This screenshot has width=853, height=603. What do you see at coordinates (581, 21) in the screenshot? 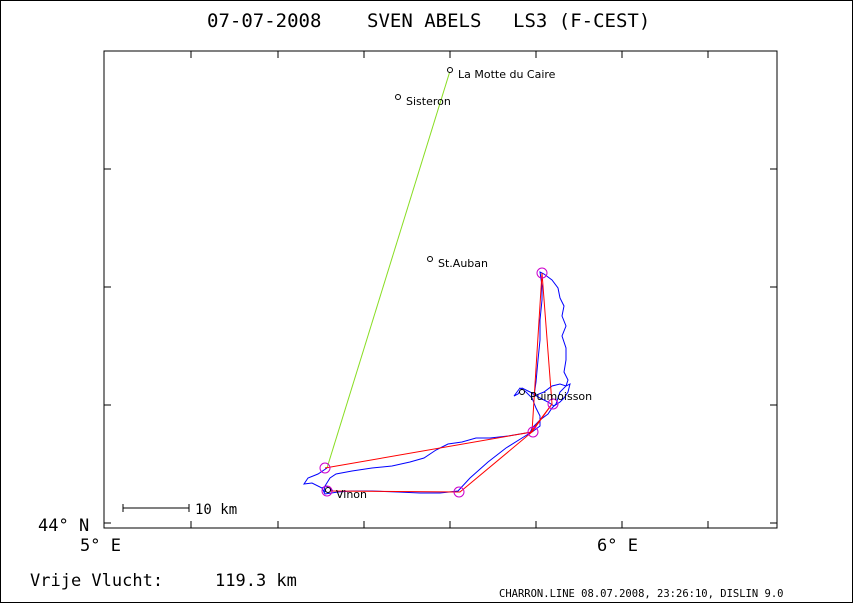
I see `header-glider: LS3 (F-CEST)` at bounding box center [581, 21].